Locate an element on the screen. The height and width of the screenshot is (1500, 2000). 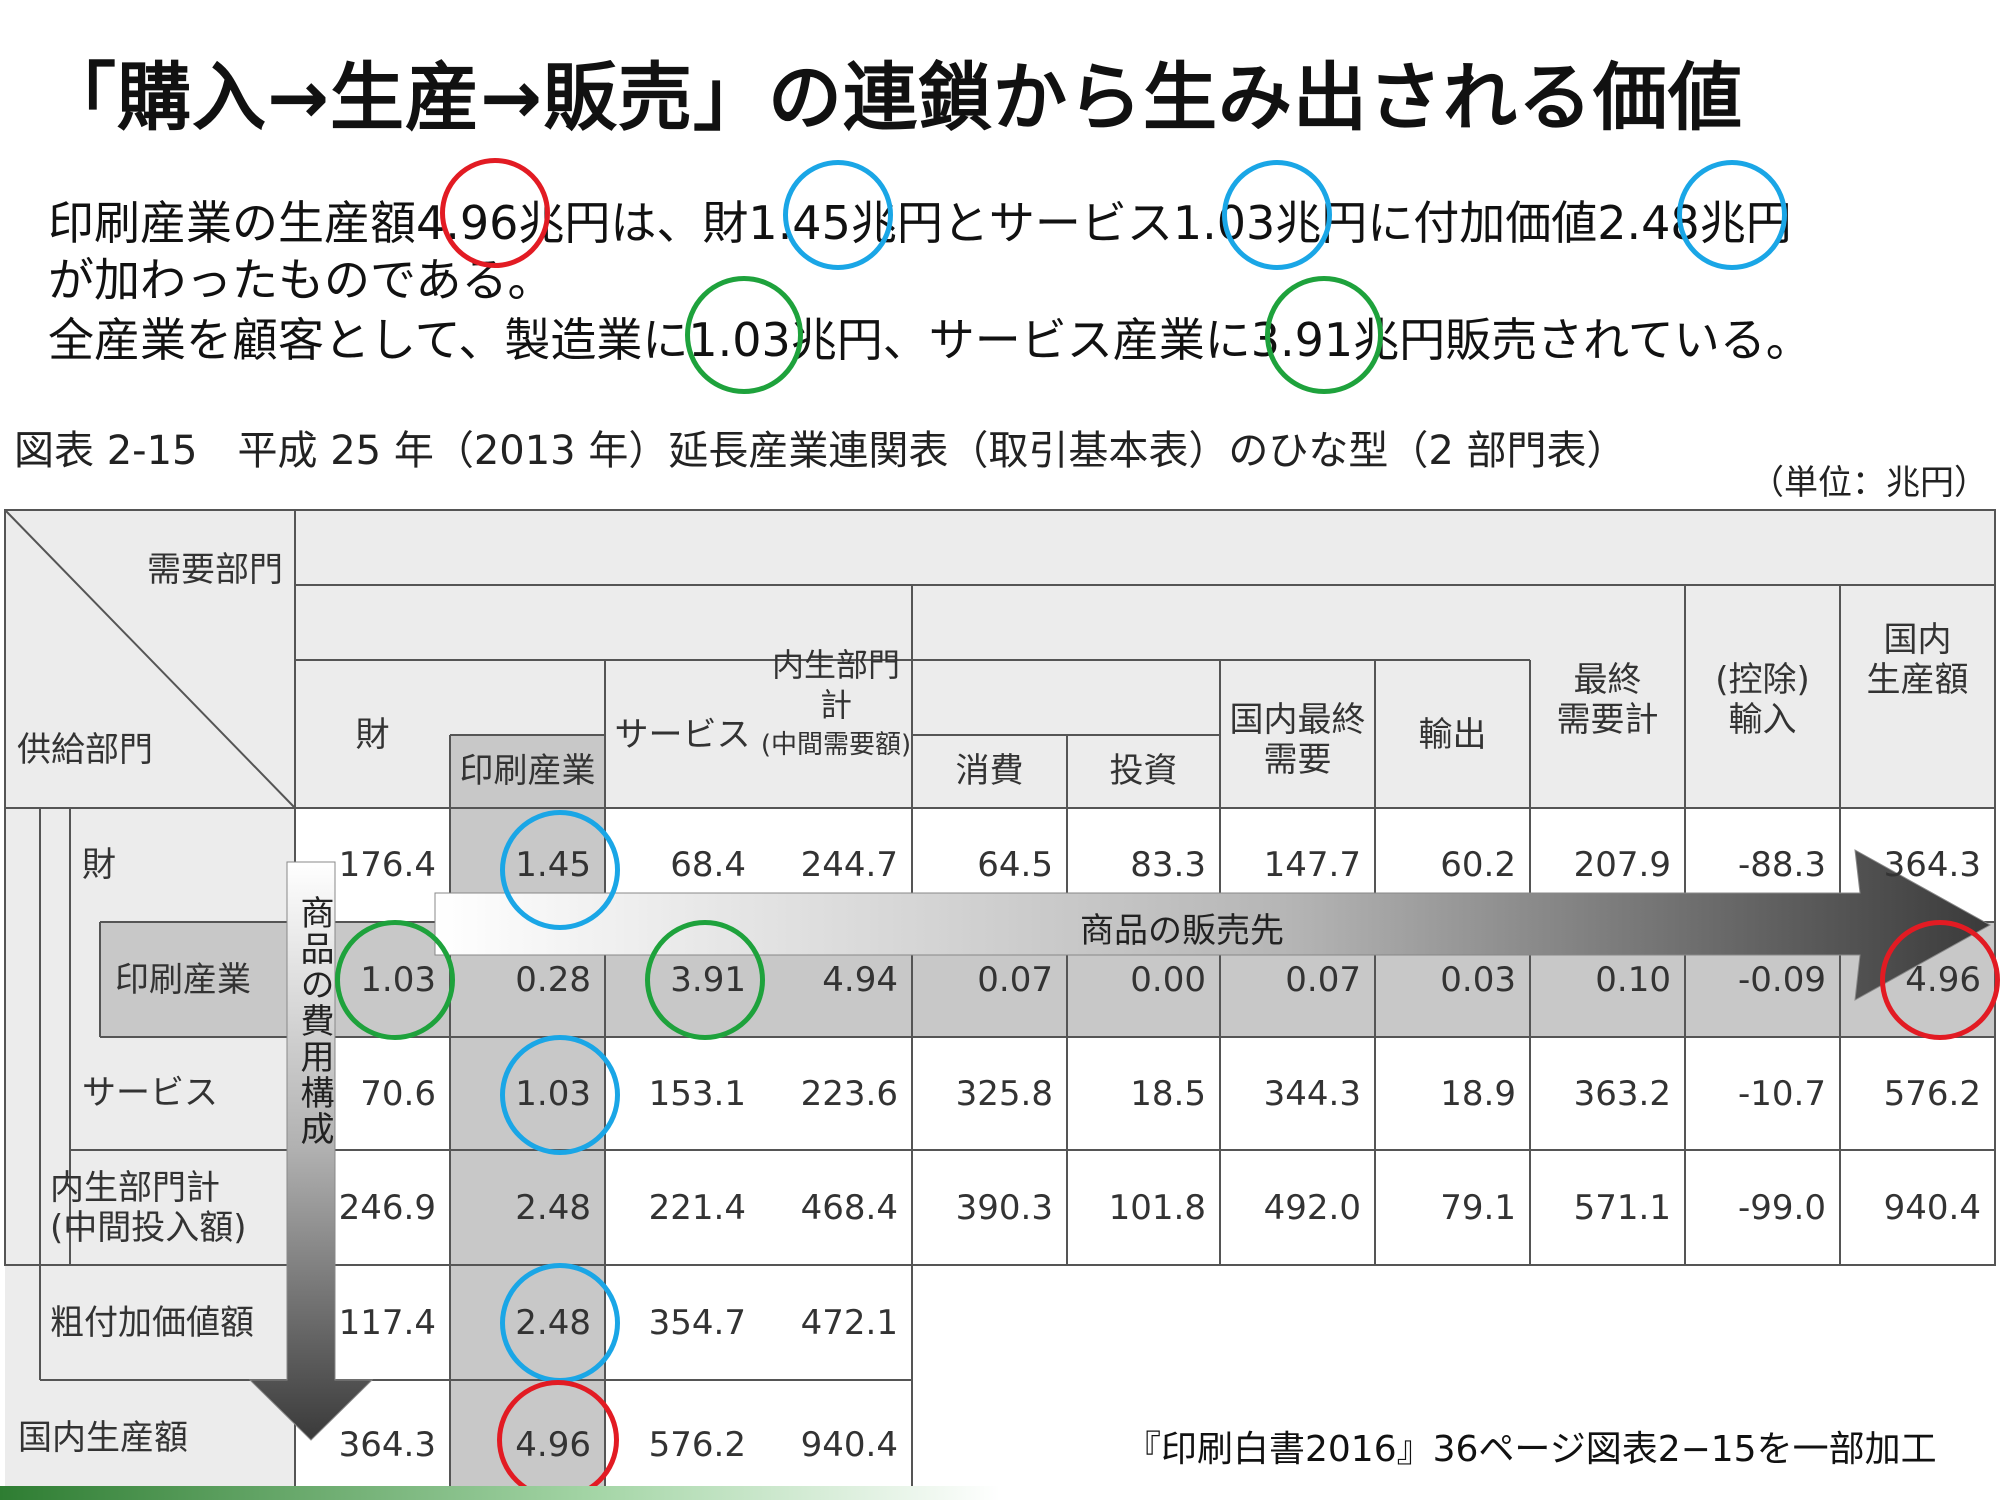
table-cell: 363.2 is located at coordinates (1622, 1093).